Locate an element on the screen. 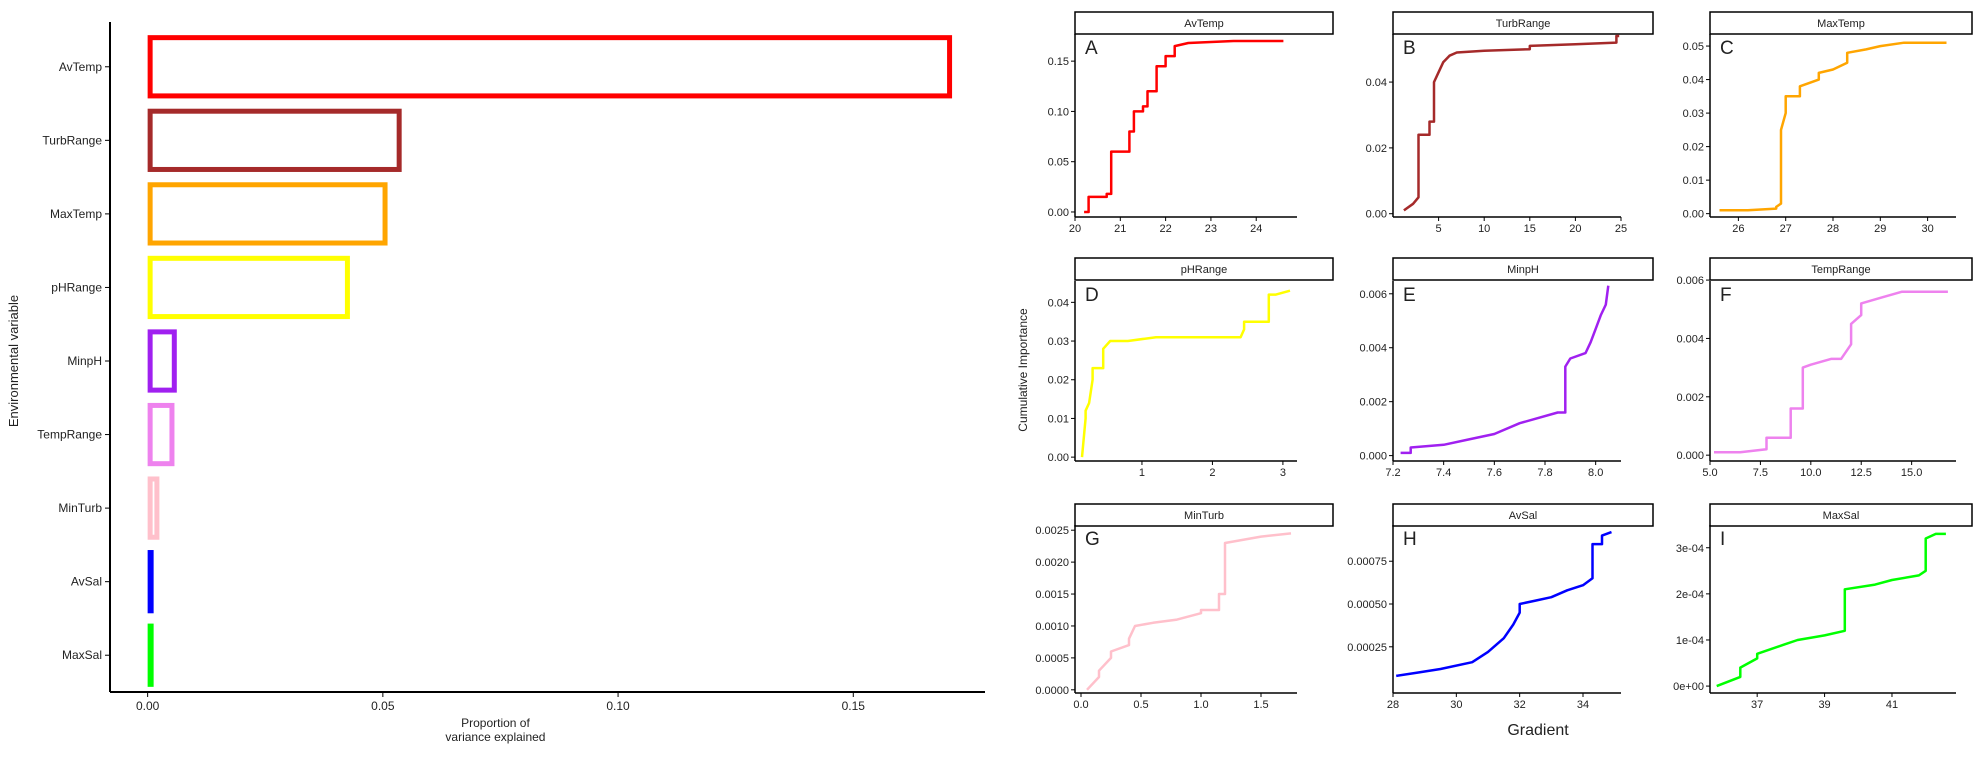  panel-strip-AvTemp is located at coordinates (1204, 23).